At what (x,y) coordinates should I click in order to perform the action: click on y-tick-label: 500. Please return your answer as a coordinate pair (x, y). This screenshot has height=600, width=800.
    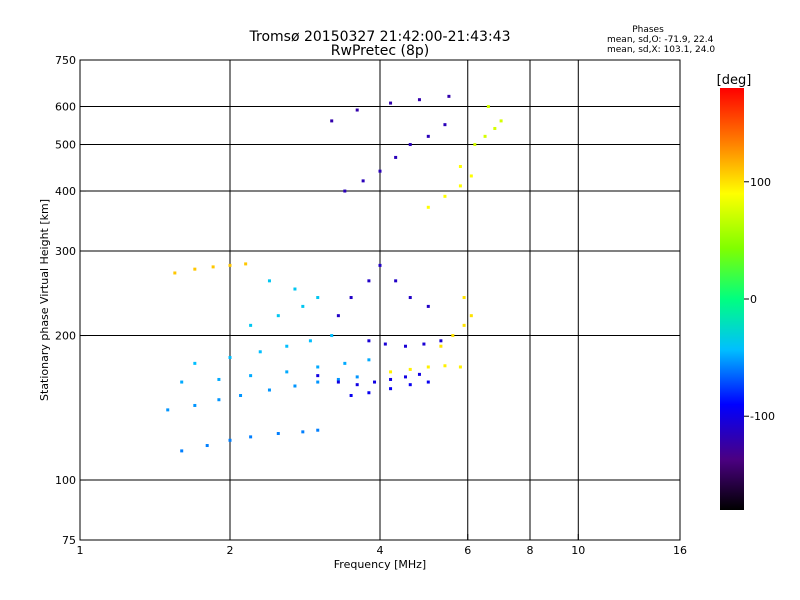
    Looking at the image, I should click on (65, 145).